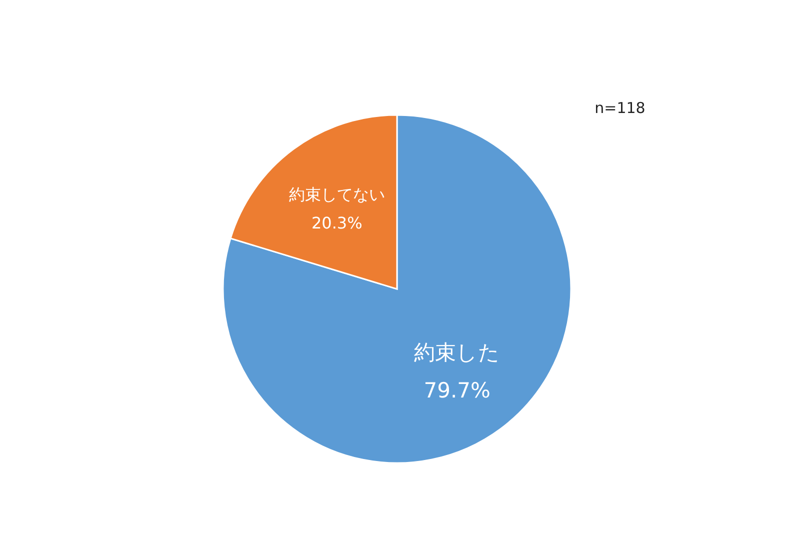 Image resolution: width=800 pixels, height=533 pixels. I want to click on slice-label: 約束してない, so click(336, 194).